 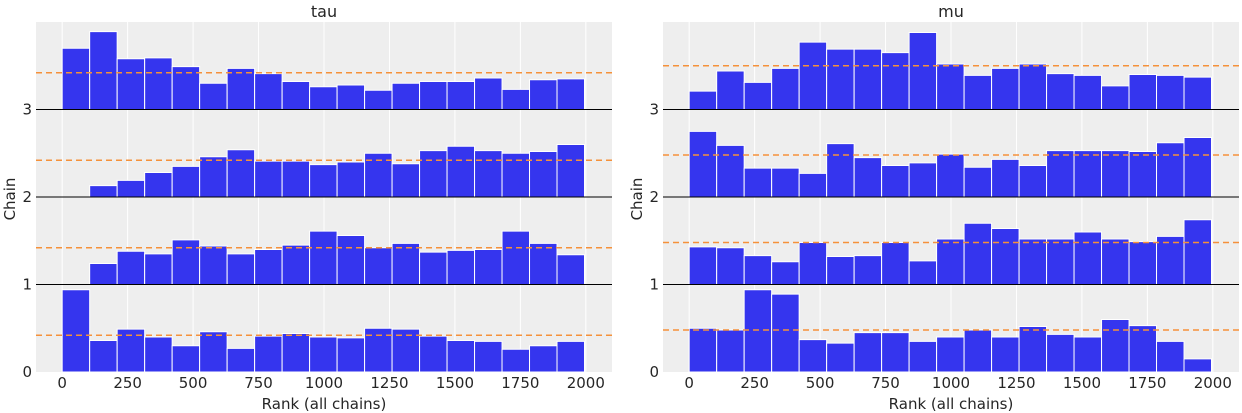 What do you see at coordinates (1082, 383) in the screenshot?
I see `x-tick-label: 1500` at bounding box center [1082, 383].